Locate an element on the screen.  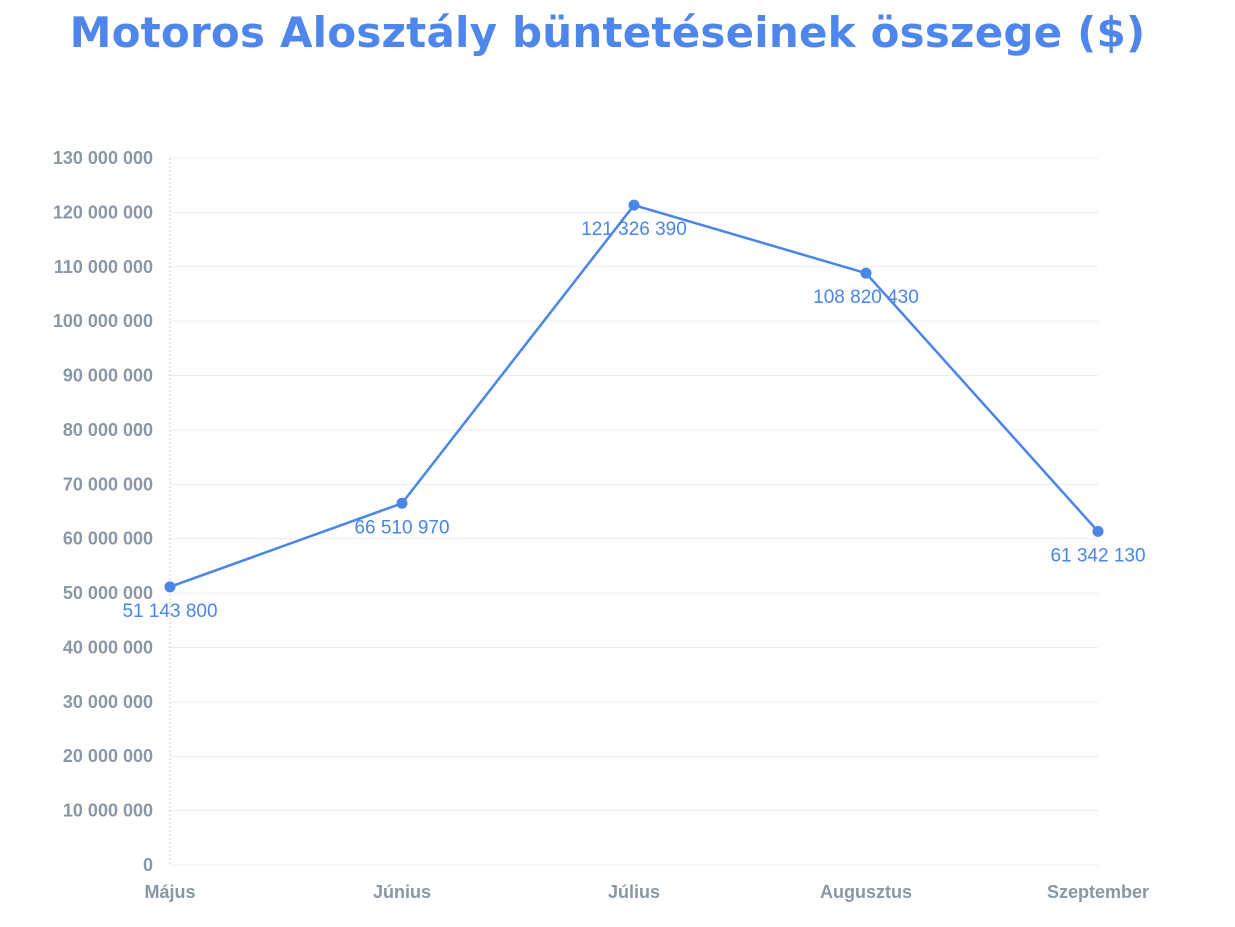
y-tick-label: 20 000 000 is located at coordinates (108, 756).